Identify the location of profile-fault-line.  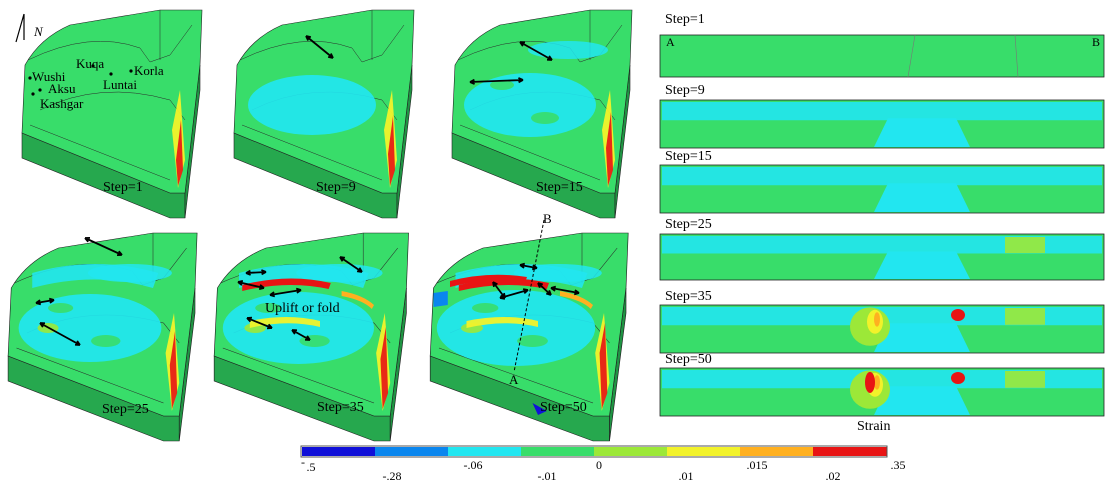
(1016, 56).